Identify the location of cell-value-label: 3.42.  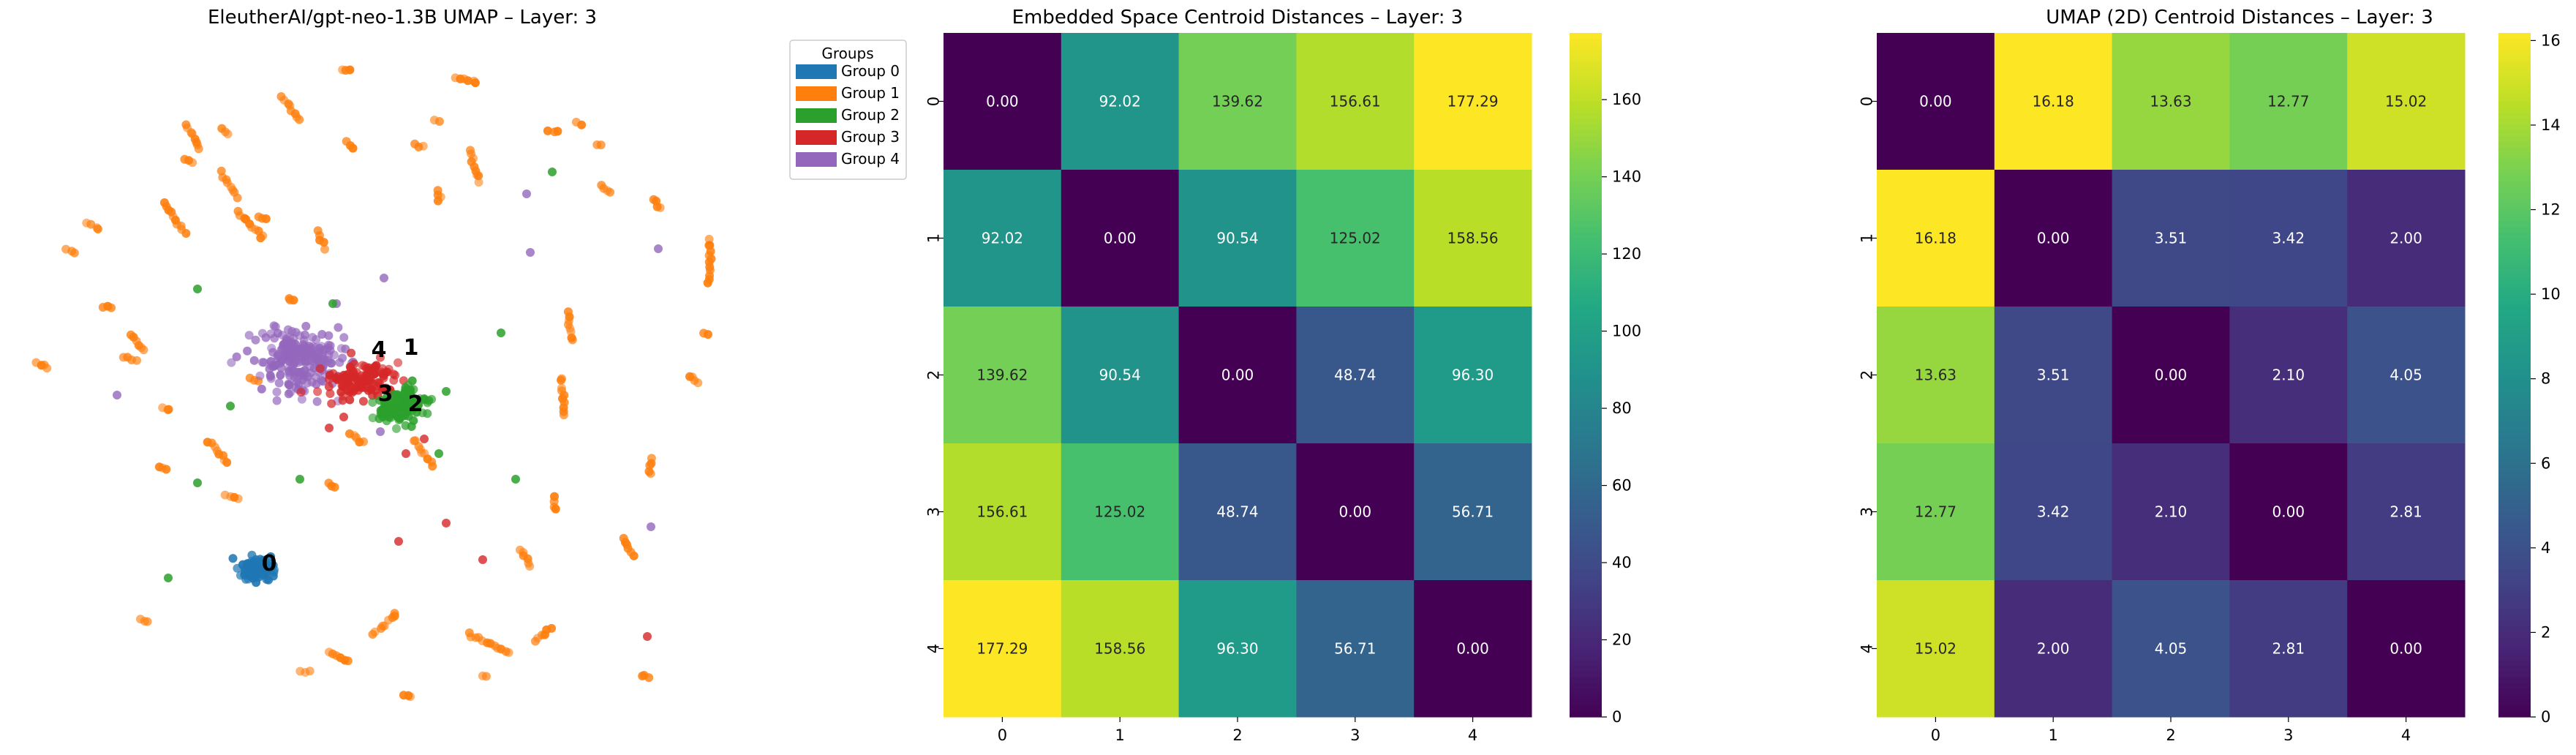
(2053, 512).